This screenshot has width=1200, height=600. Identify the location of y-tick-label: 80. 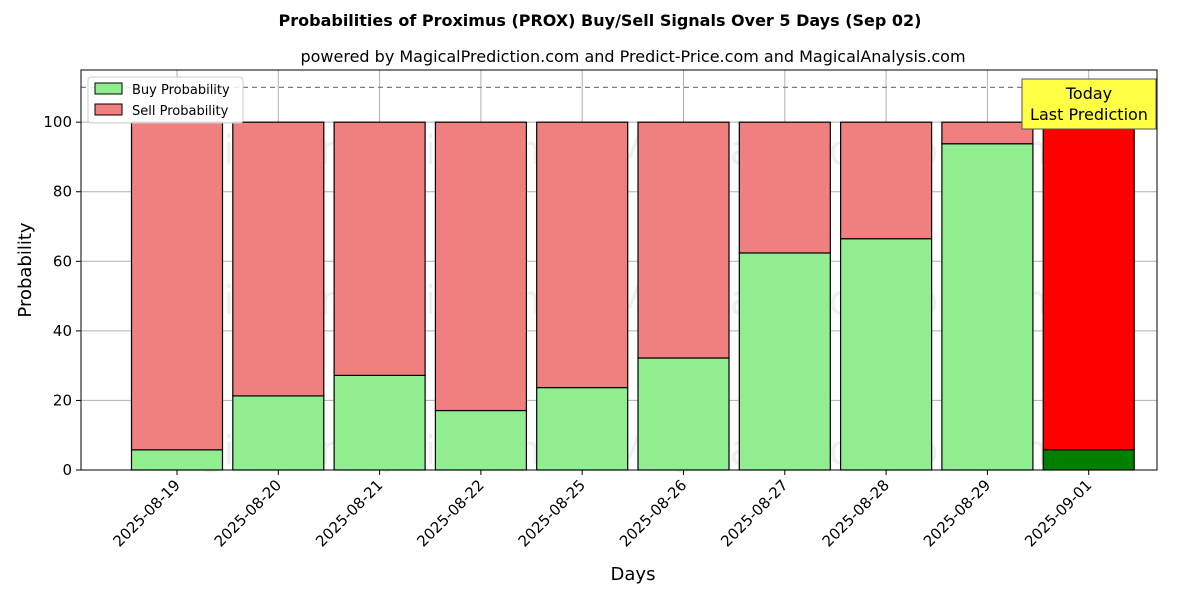
(62, 192).